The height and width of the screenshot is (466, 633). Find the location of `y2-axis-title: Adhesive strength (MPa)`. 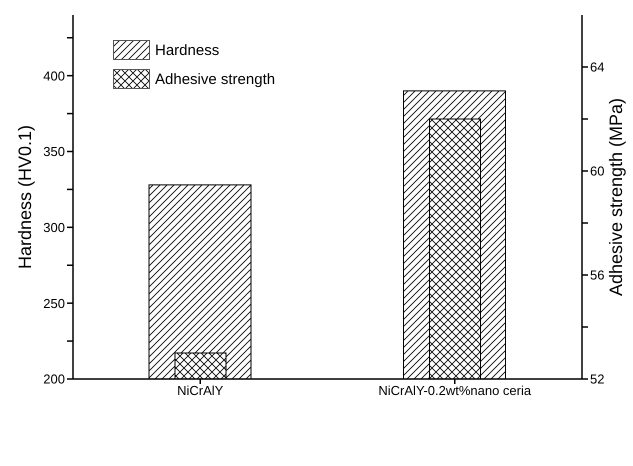

y2-axis-title: Adhesive strength (MPa) is located at coordinates (616, 197).